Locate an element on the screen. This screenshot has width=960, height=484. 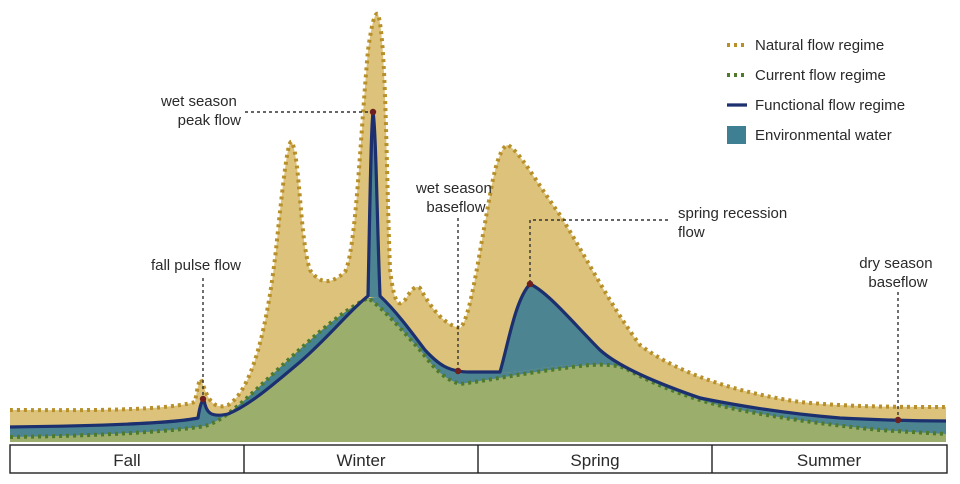
dry-base-label: dry season baseflow is located at coordinates (898, 273).